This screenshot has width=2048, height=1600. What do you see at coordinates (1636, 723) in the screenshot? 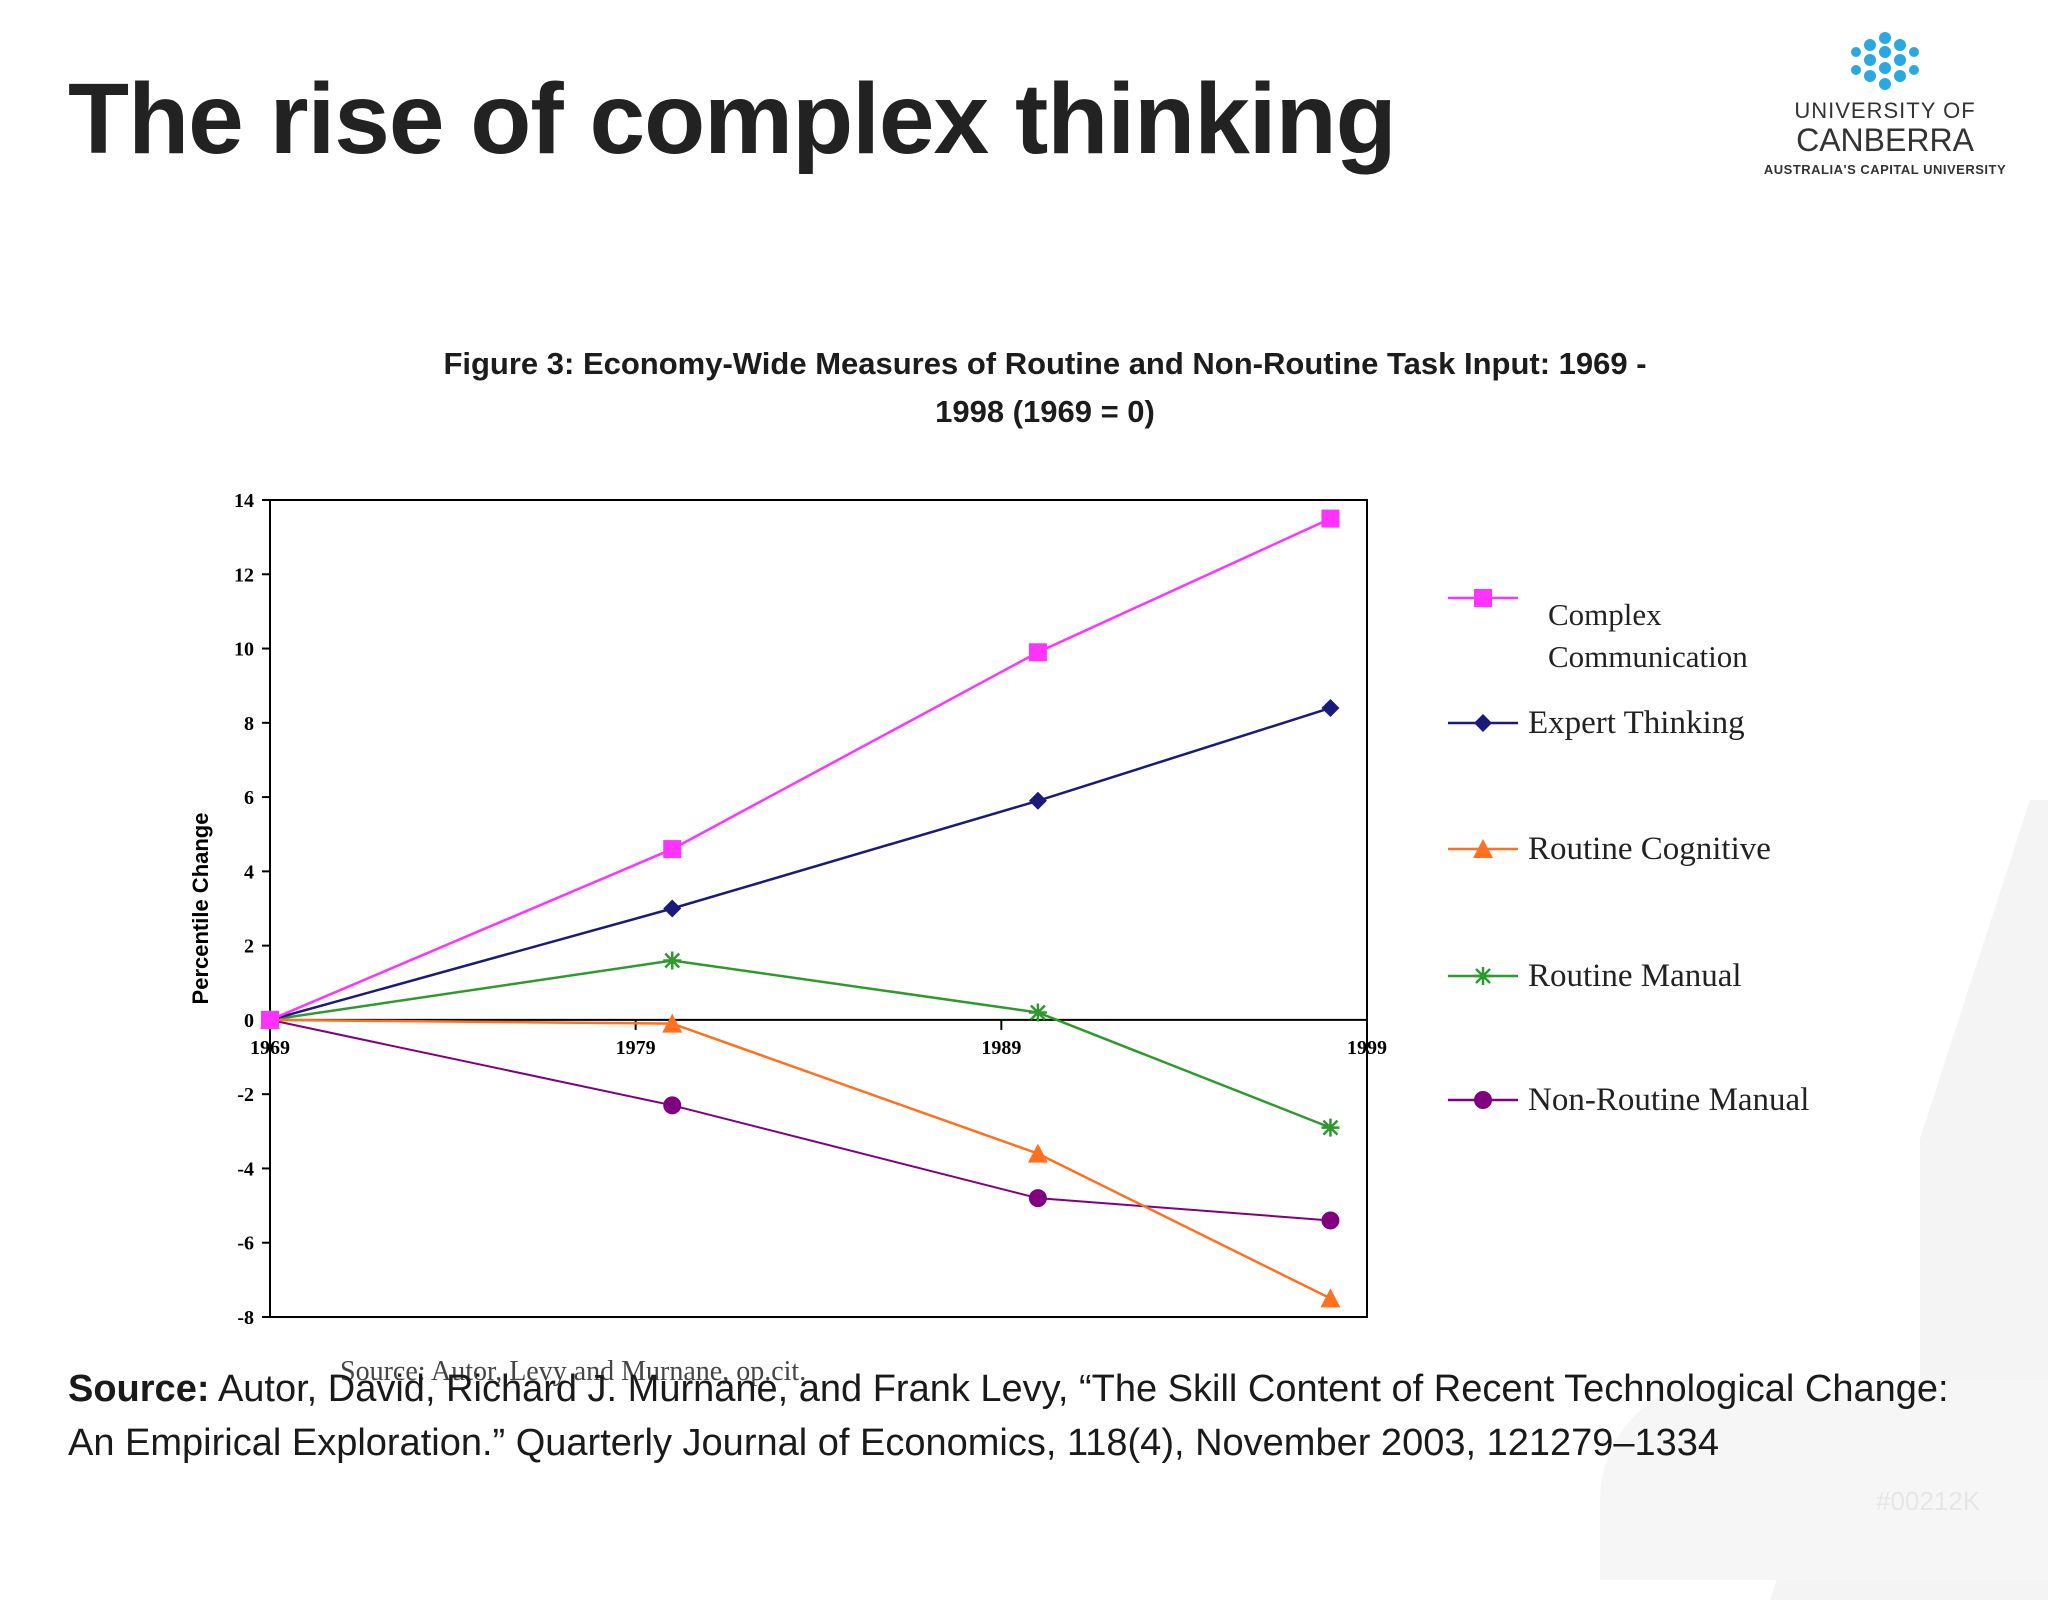
I see `legend-label: Expert Thinking` at bounding box center [1636, 723].